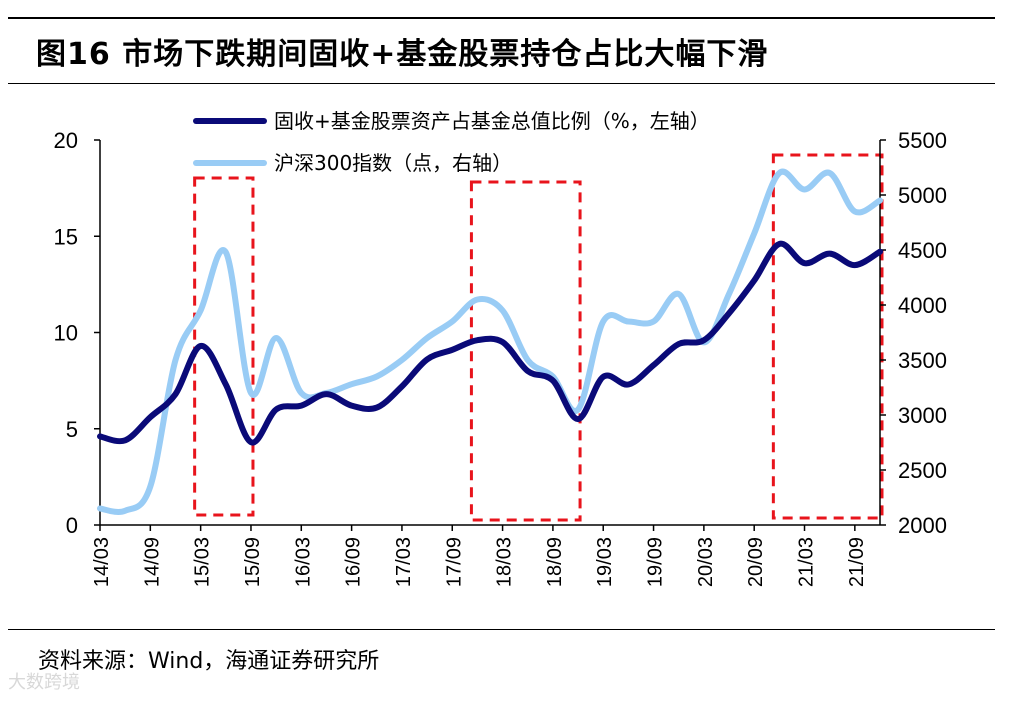  What do you see at coordinates (66, 236) in the screenshot?
I see `left-tick-label: 15` at bounding box center [66, 236].